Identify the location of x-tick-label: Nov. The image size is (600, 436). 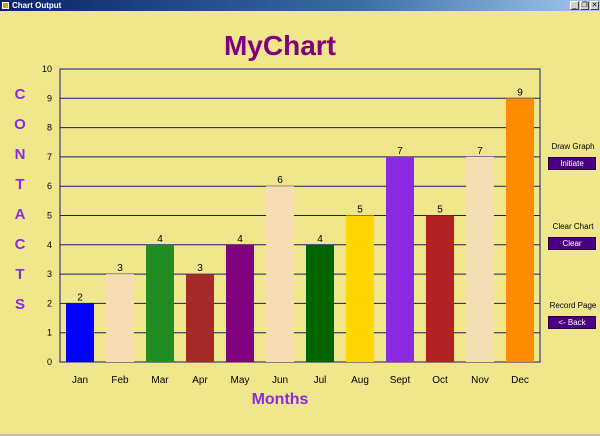
(480, 380).